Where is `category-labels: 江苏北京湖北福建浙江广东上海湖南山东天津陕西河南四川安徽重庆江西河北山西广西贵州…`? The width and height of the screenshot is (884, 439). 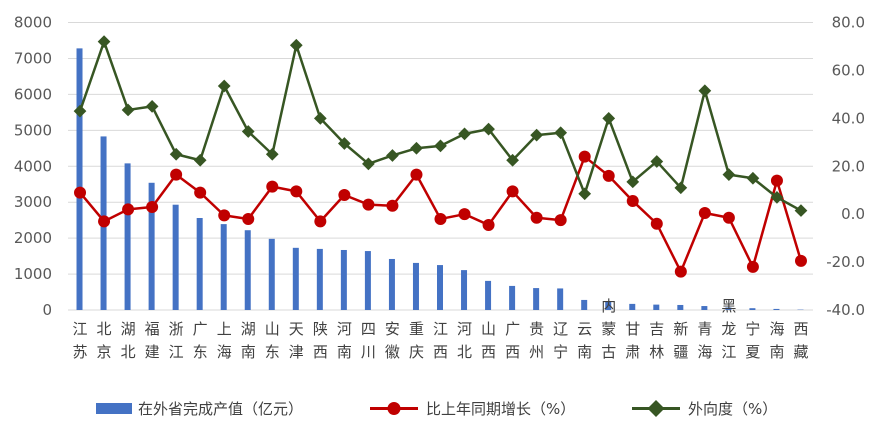 category-labels: 江苏北京湖北福建浙江广东上海湖南山东天津陕西河南四川安徽重庆江西河北山西广西贵州… is located at coordinates (441, 329).